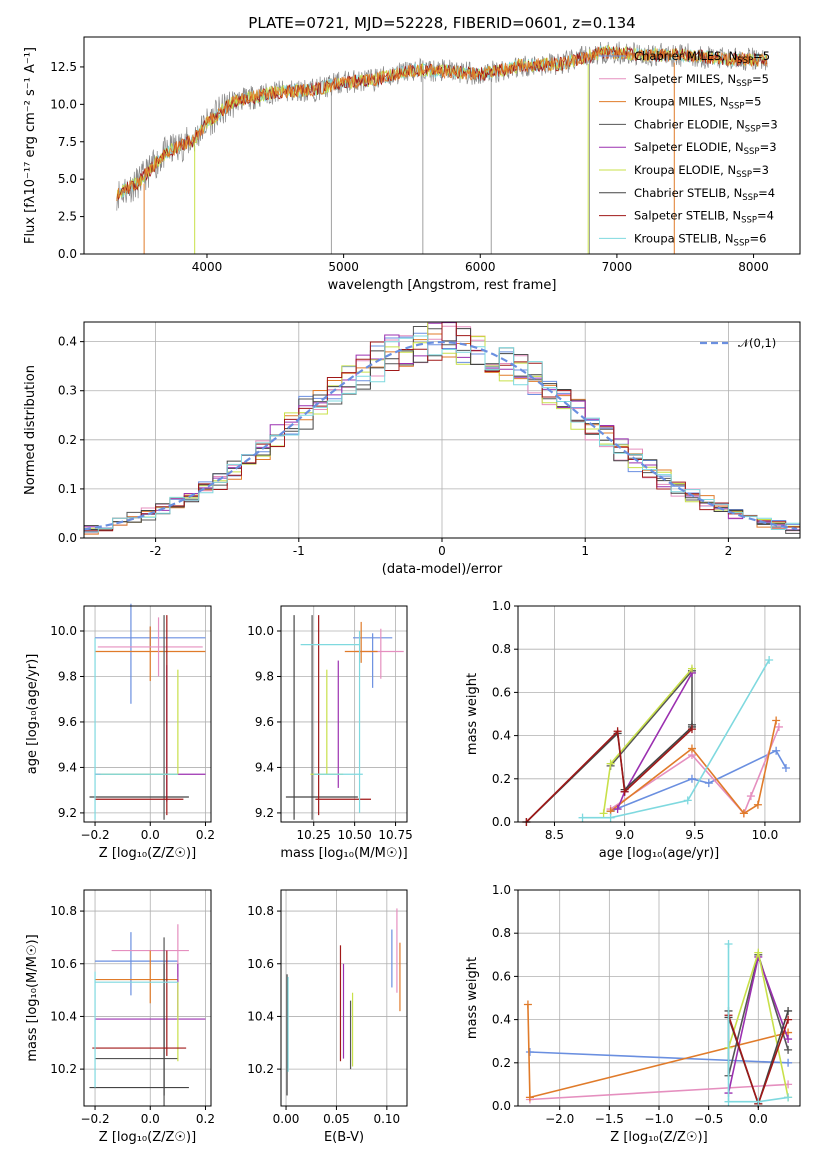 The image size is (819, 1170). I want to click on legend-entry: Salpeter ELODIE, NSSP=3, so click(705, 148).